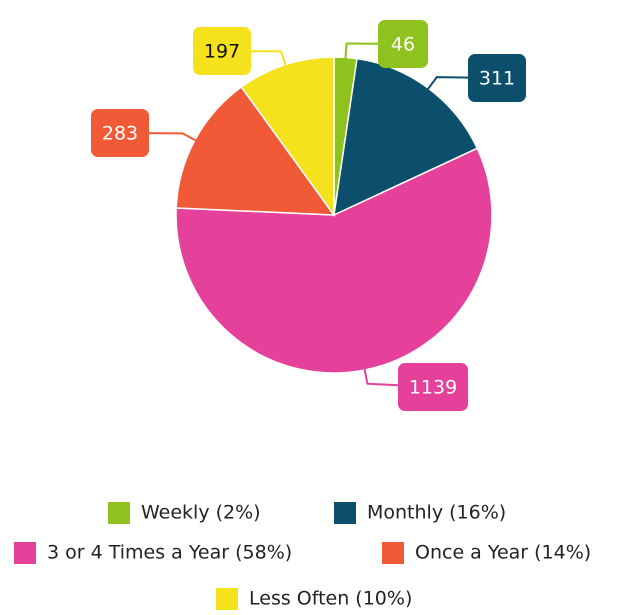 Image resolution: width=629 pixels, height=615 pixels. I want to click on data-label: 46, so click(403, 45).